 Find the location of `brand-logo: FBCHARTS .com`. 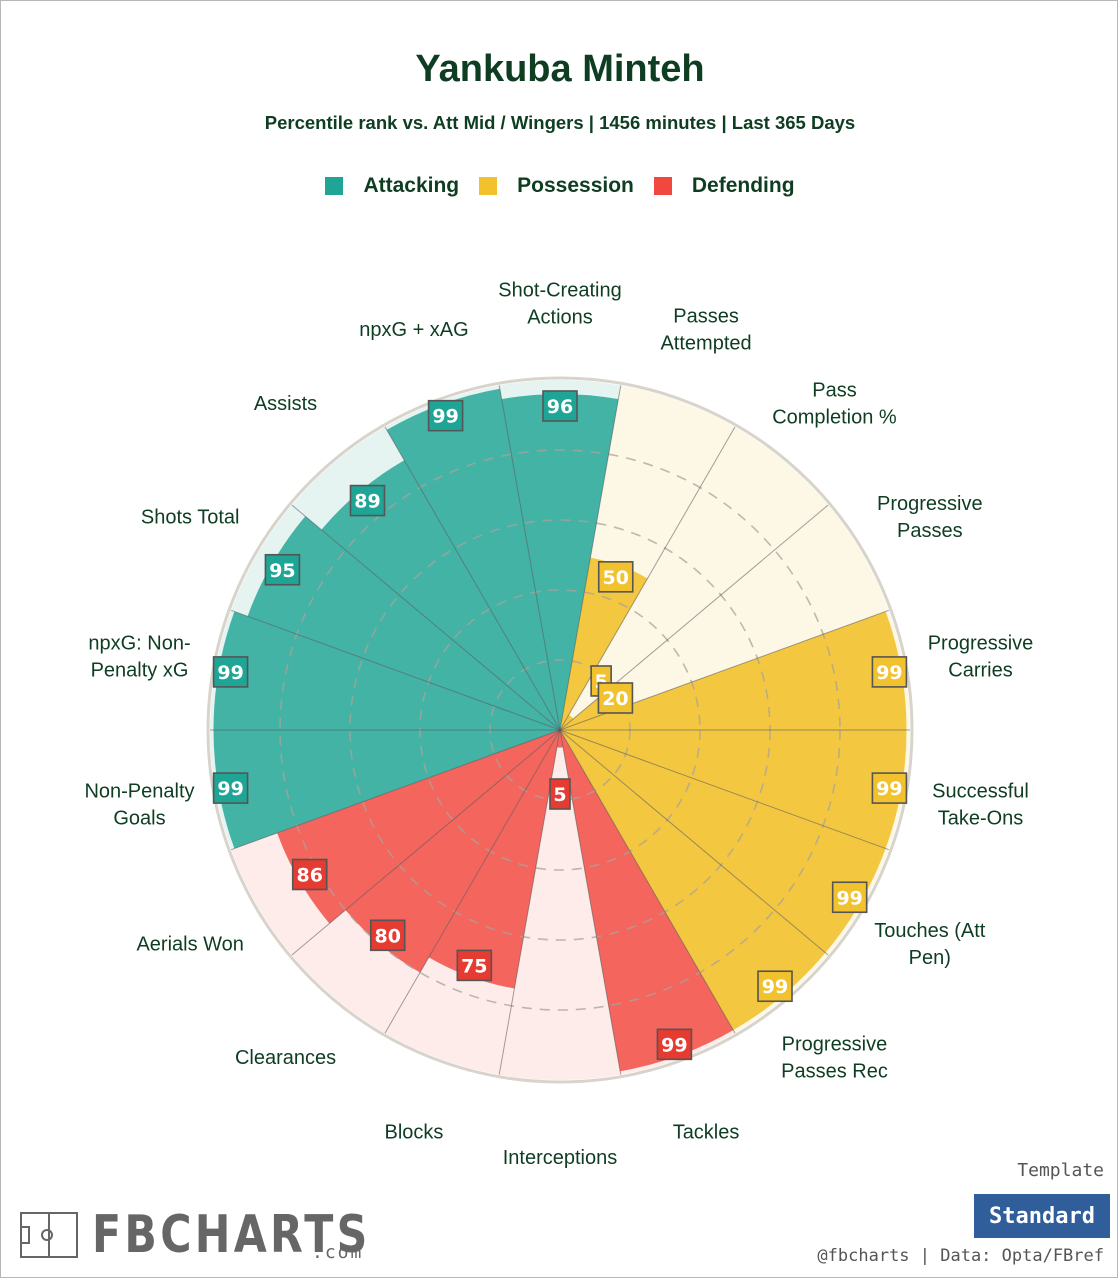

brand-logo: FBCHARTS .com is located at coordinates (226, 1235).